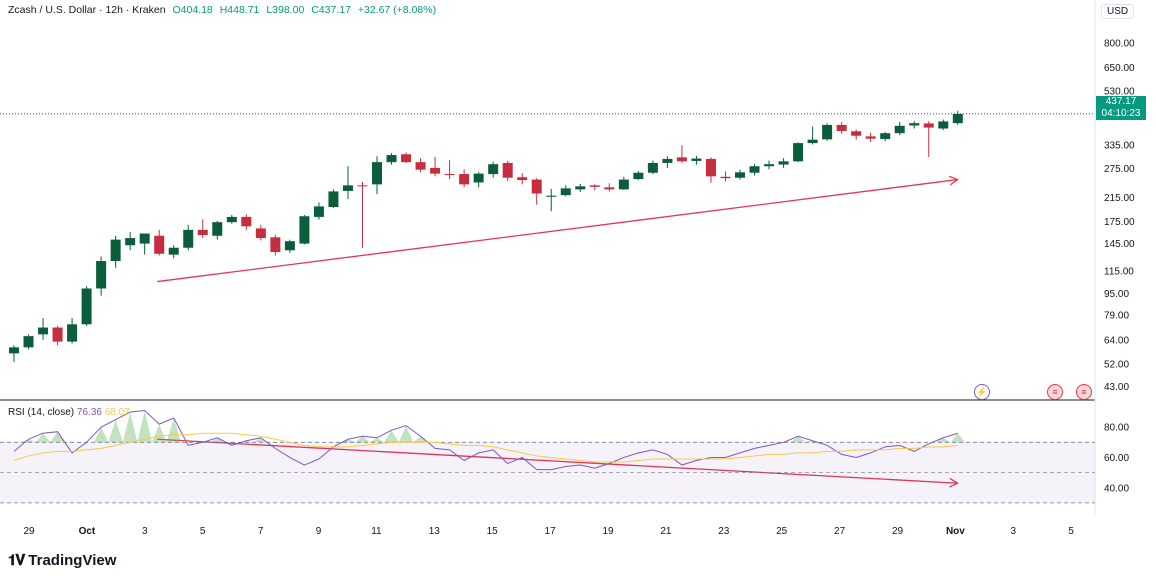  What do you see at coordinates (203, 531) in the screenshot?
I see `time-tick-label: 5` at bounding box center [203, 531].